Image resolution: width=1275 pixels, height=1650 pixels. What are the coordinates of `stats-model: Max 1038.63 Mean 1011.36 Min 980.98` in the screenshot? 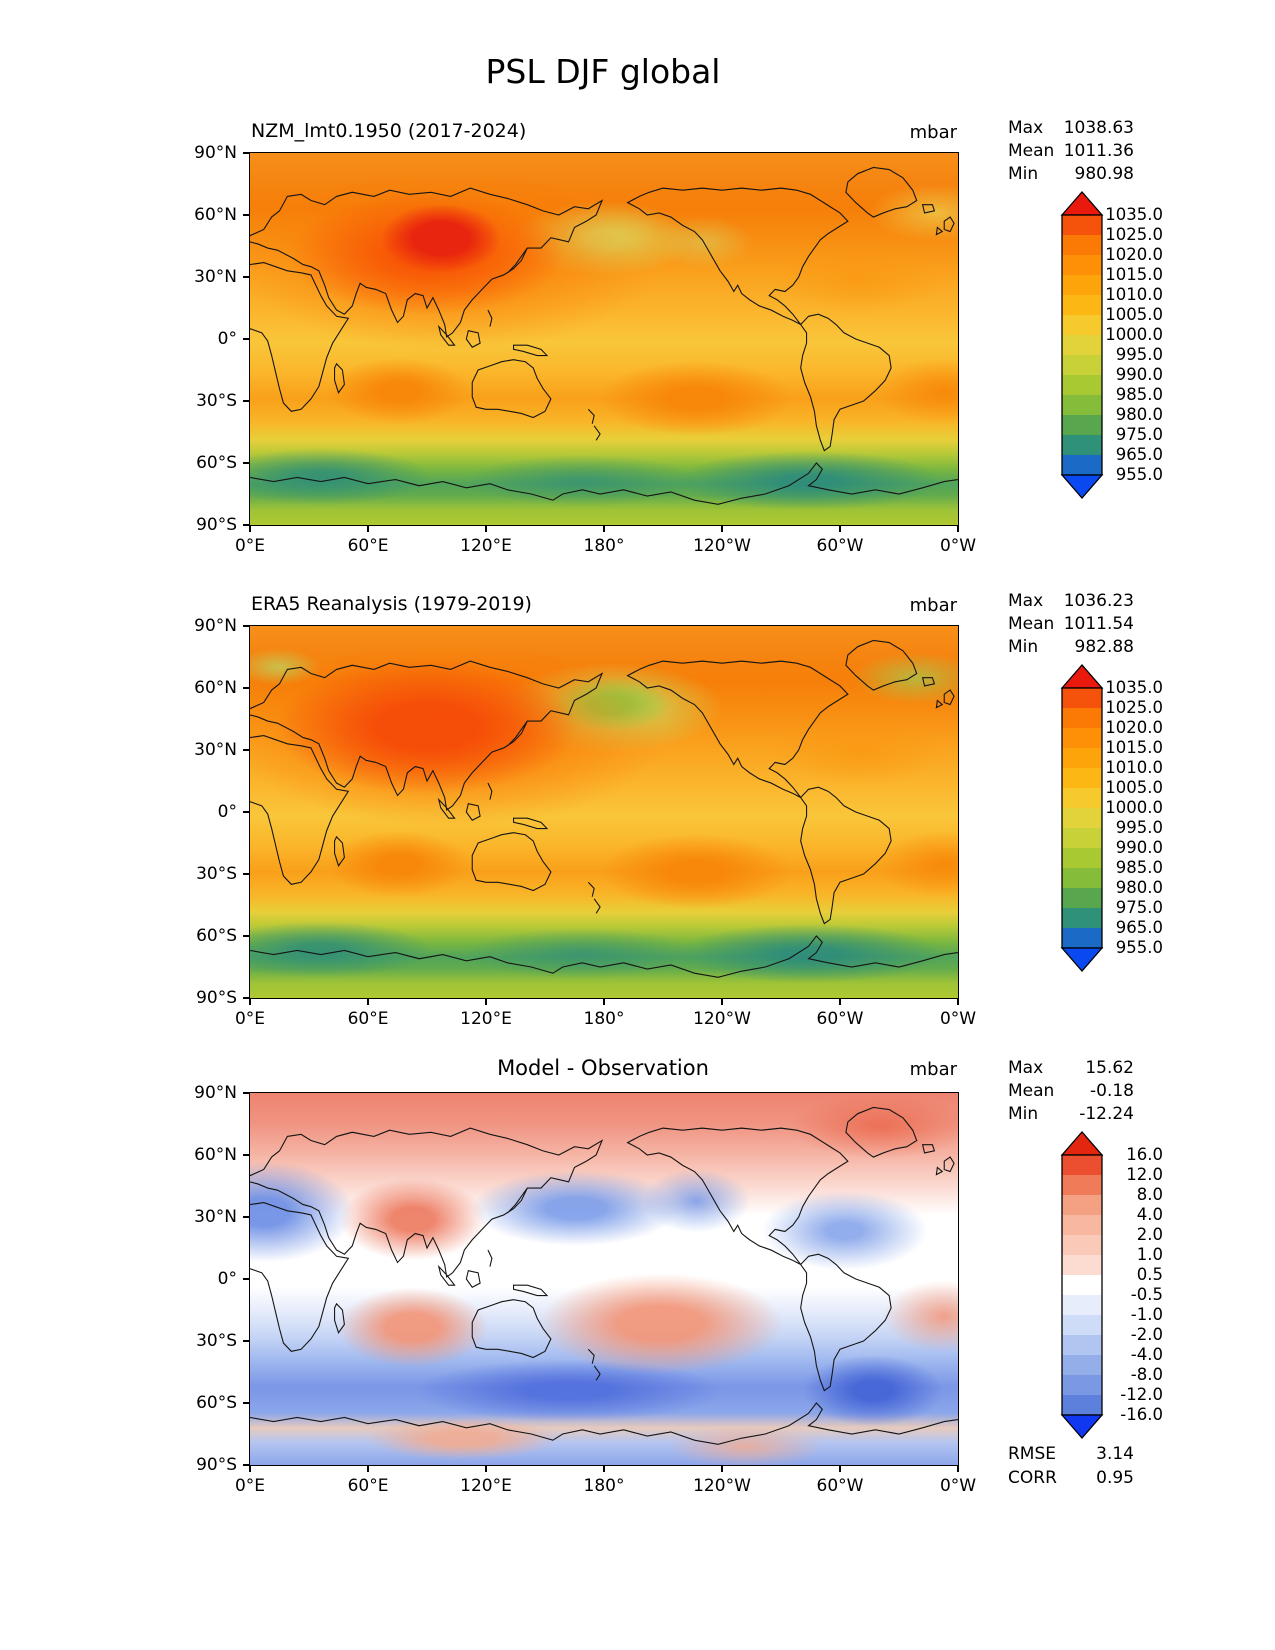 It's located at (1071, 151).